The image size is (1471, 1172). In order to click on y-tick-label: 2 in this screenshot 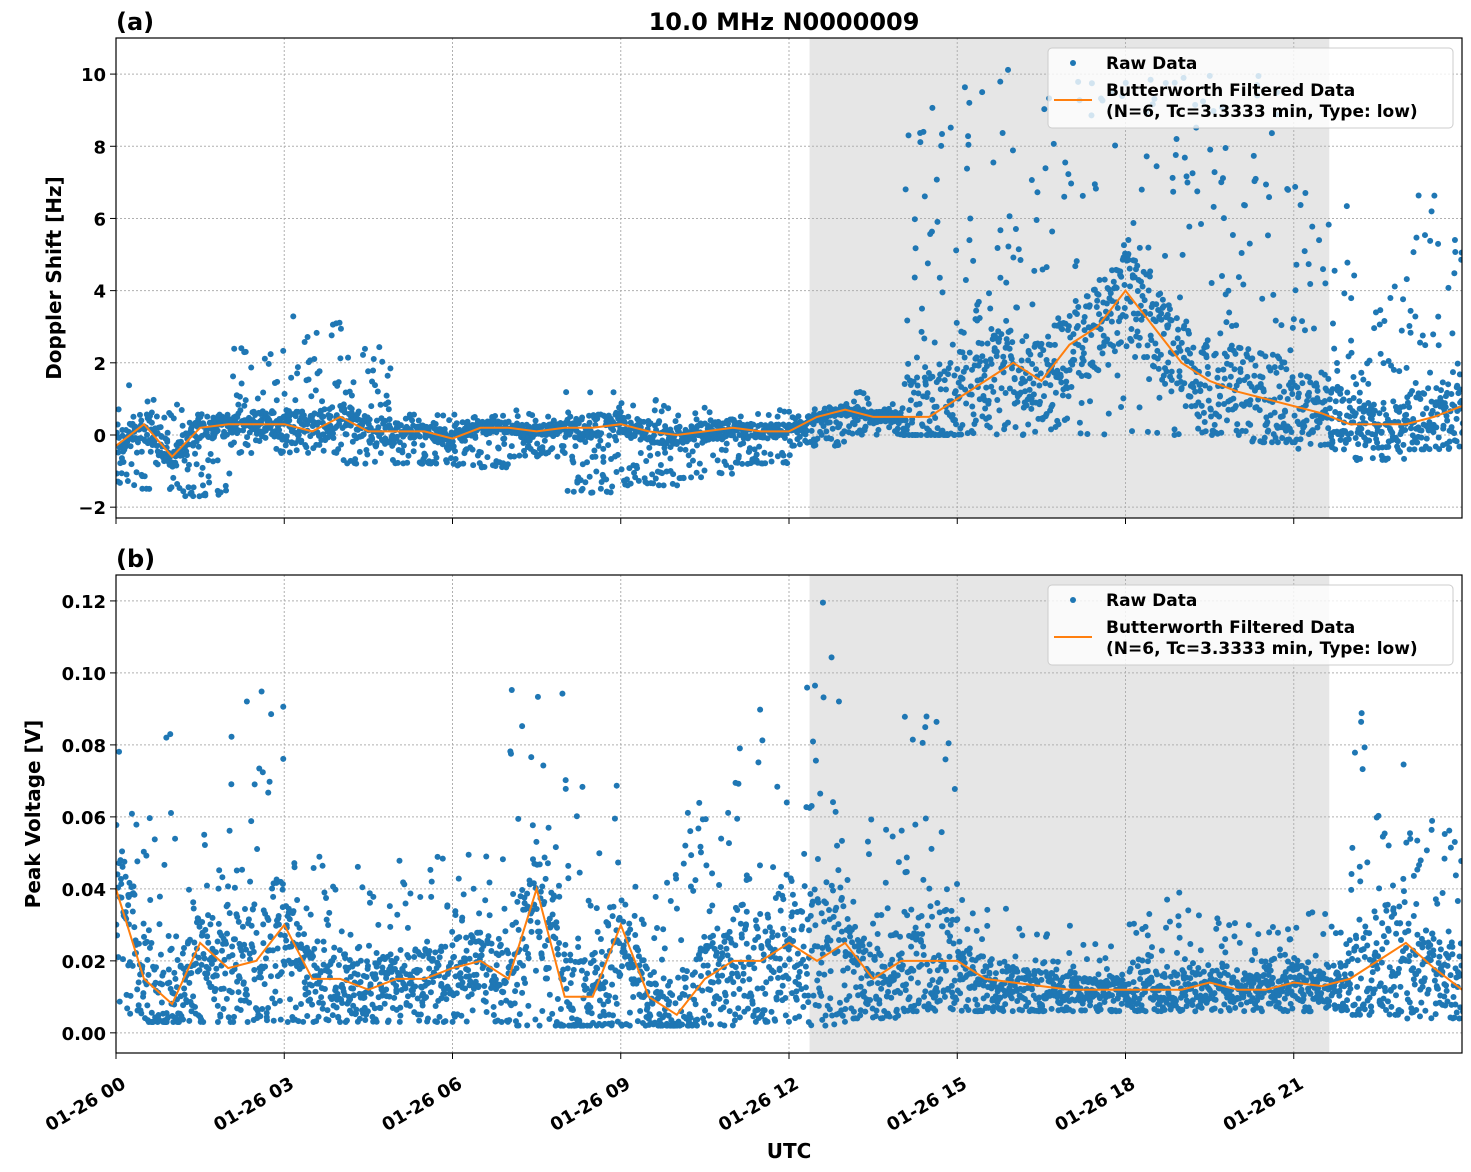, I will do `click(99, 364)`.